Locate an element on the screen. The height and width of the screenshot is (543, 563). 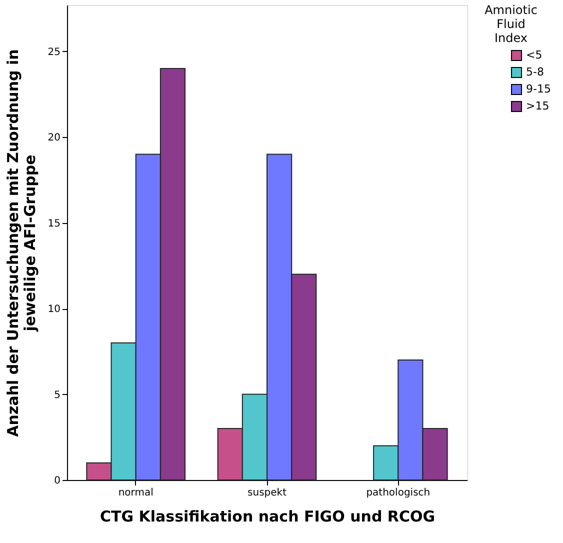
y-tick-label: 20 is located at coordinates (54, 138).